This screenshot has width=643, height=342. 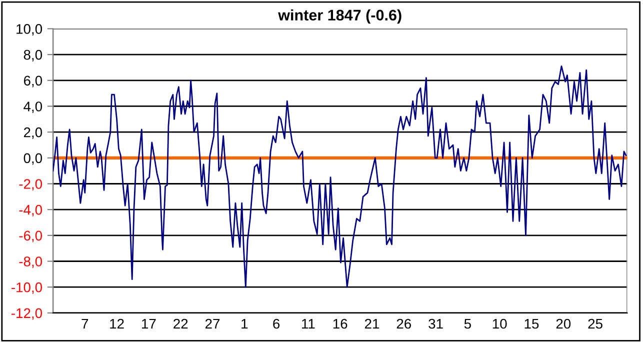 What do you see at coordinates (149, 323) in the screenshot?
I see `x-tick-label: 17` at bounding box center [149, 323].